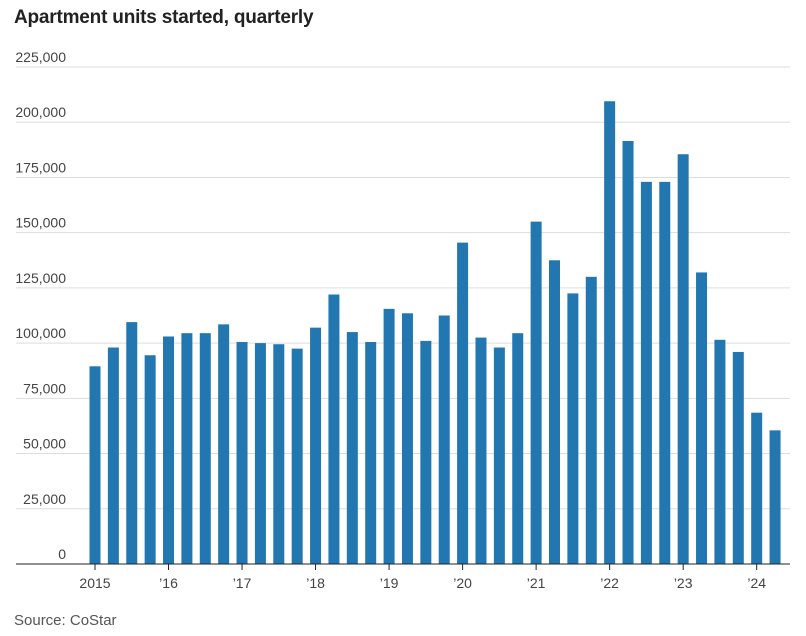 The width and height of the screenshot is (806, 636). What do you see at coordinates (44, 388) in the screenshot?
I see `y-tick-label: 75,000` at bounding box center [44, 388].